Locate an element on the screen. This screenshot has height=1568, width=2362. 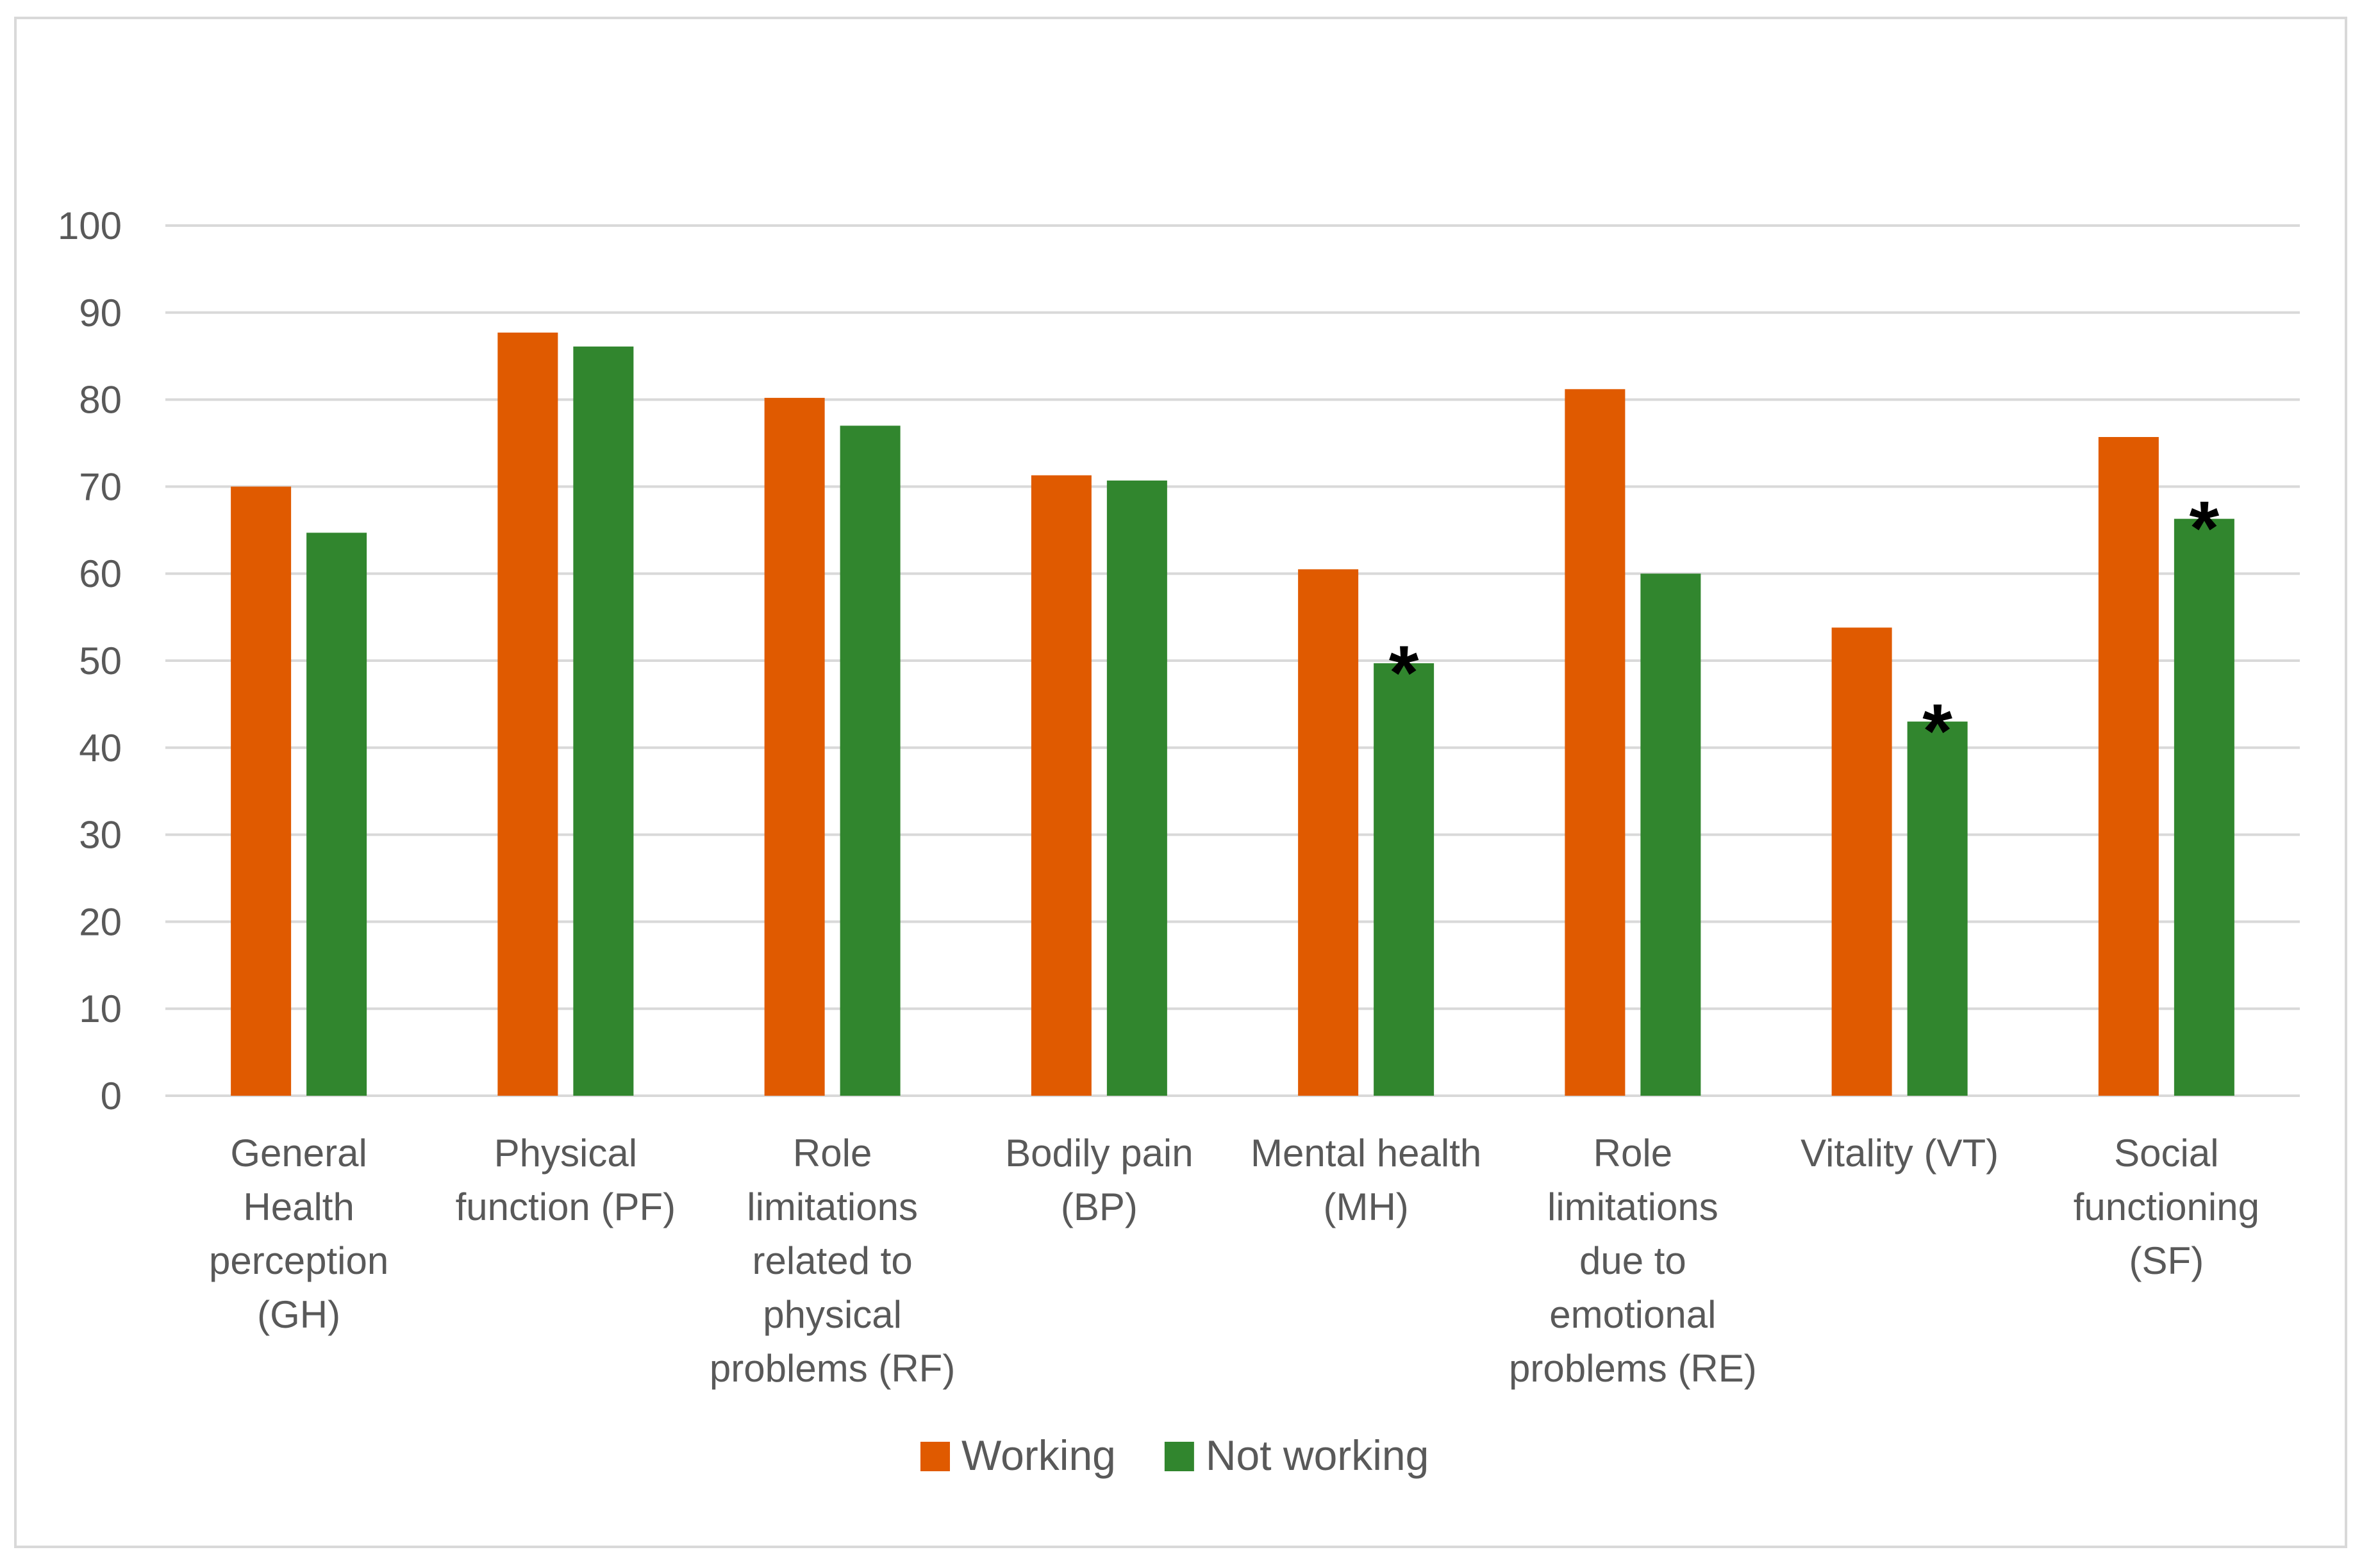
y-tick-label: 100 is located at coordinates (90, 225).